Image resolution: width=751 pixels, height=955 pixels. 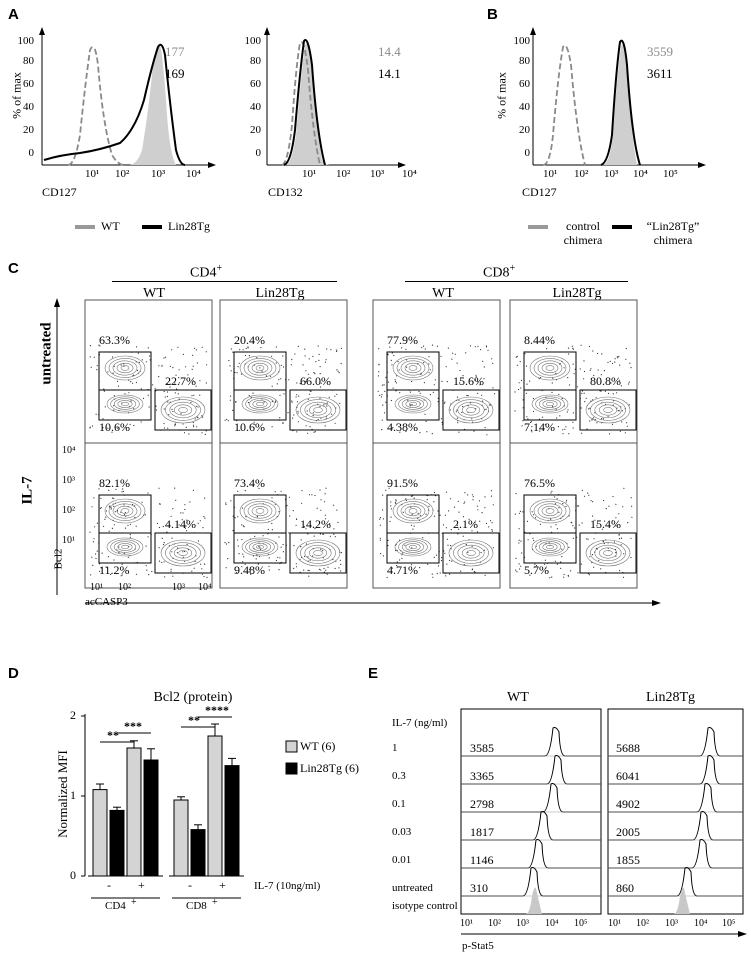 What do you see at coordinates (377, 174) in the screenshot?
I see `hist2-xtick: 10³` at bounding box center [377, 174].